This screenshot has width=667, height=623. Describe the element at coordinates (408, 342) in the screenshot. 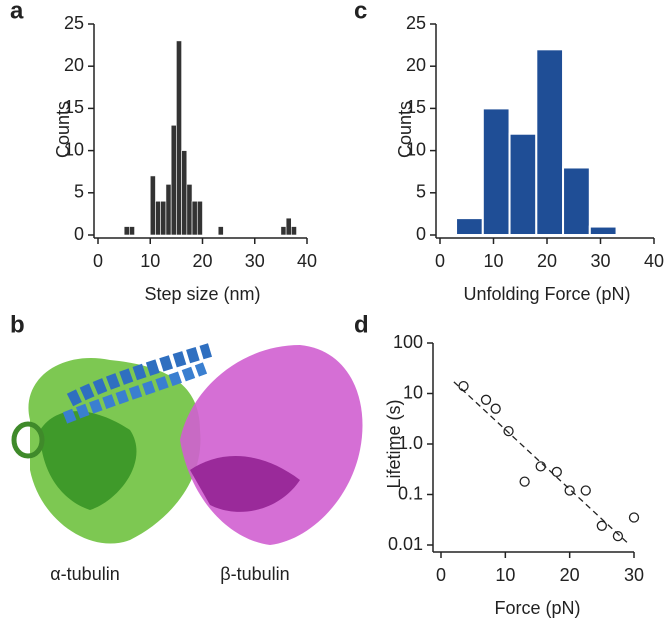

I see `y-tick-label: 100` at that location.